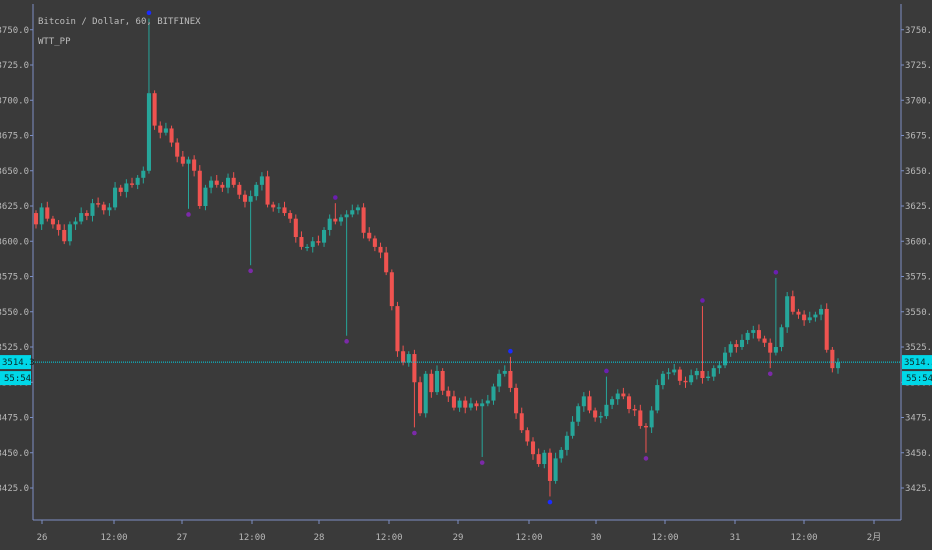 Image resolution: width=932 pixels, height=550 pixels. Describe the element at coordinates (14, 66) in the screenshot. I see `y-tick-label: 3725.0` at that location.